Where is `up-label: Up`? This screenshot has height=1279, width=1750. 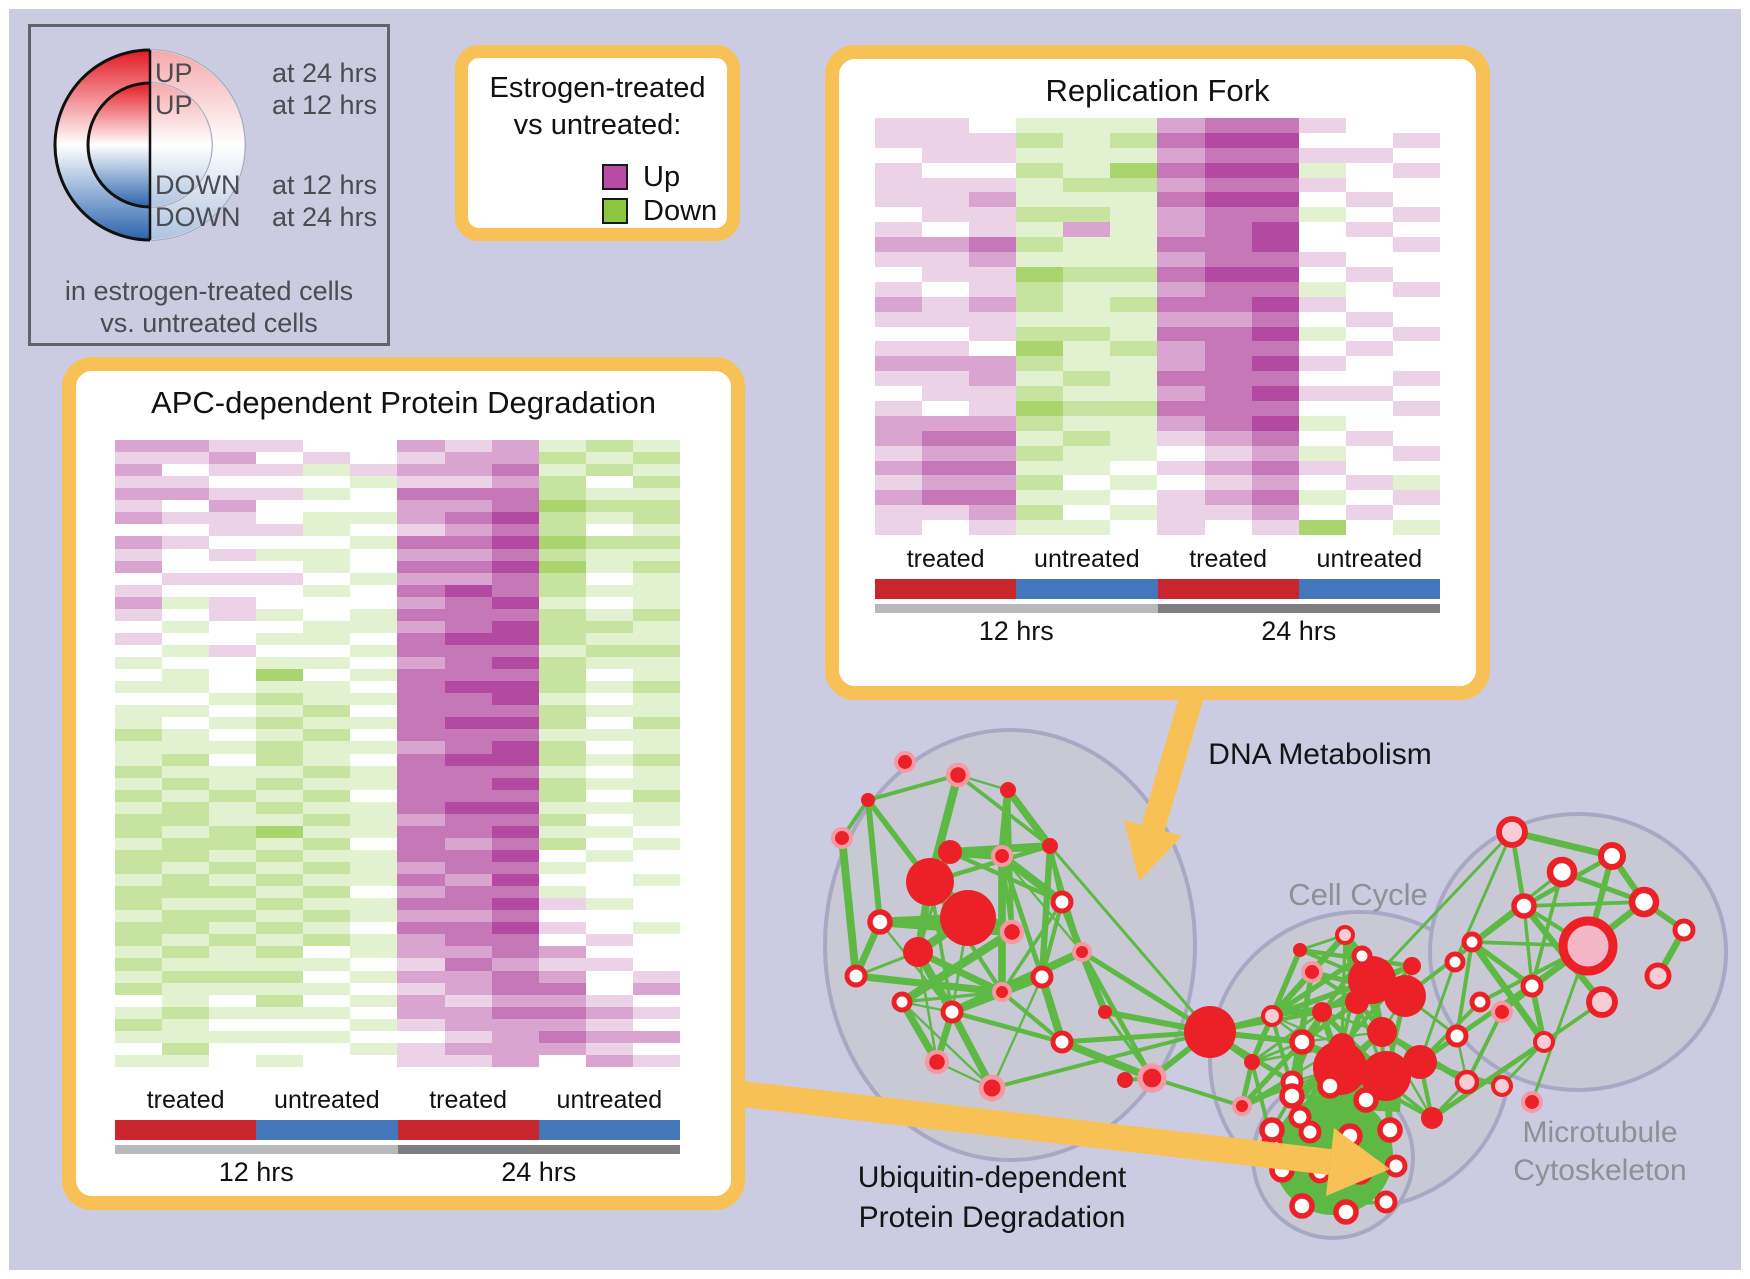
up-label: Up is located at coordinates (662, 176).